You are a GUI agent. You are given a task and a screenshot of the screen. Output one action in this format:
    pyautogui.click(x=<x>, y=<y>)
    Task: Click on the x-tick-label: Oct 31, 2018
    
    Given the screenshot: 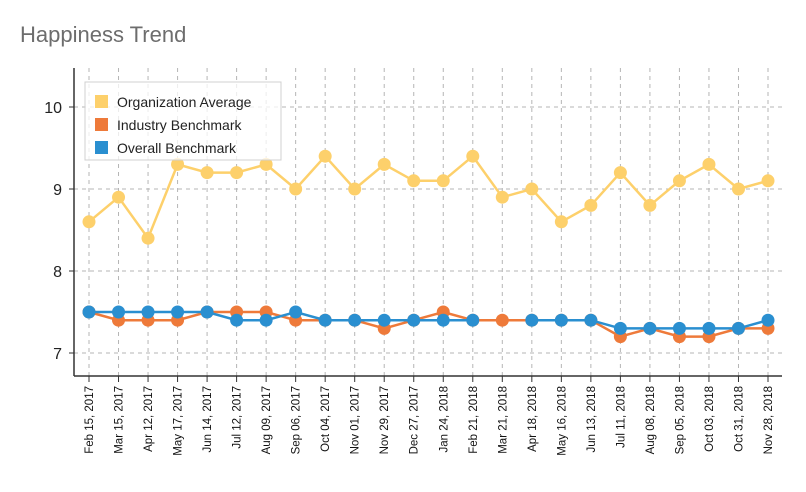 What is the action you would take?
    pyautogui.click(x=739, y=419)
    